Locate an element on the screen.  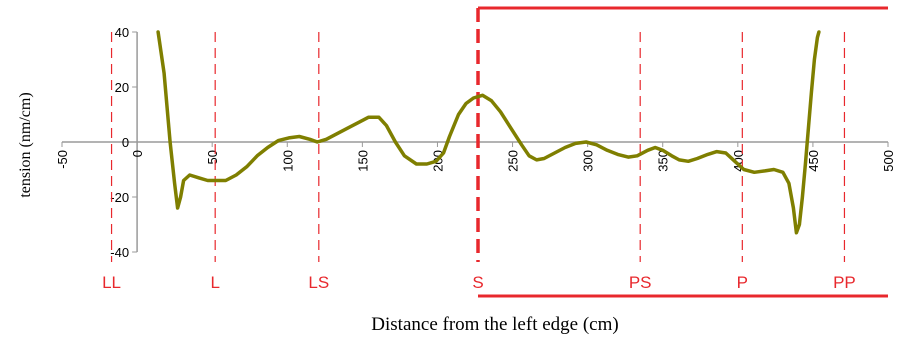
x-tick-label: 350 is located at coordinates (663, 161).